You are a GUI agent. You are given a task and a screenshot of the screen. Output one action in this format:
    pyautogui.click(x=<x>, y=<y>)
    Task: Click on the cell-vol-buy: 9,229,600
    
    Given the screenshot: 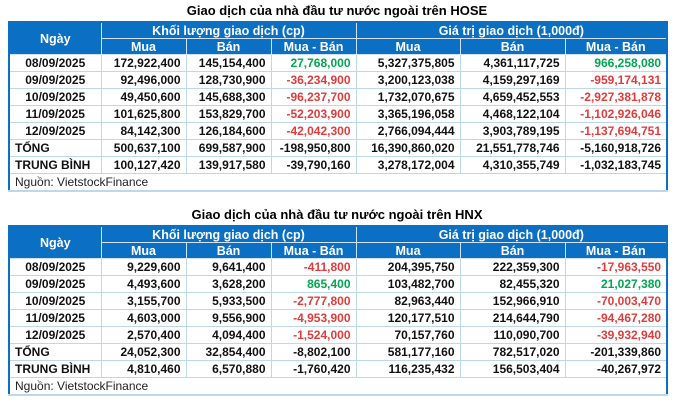 What is the action you would take?
    pyautogui.click(x=143, y=267)
    